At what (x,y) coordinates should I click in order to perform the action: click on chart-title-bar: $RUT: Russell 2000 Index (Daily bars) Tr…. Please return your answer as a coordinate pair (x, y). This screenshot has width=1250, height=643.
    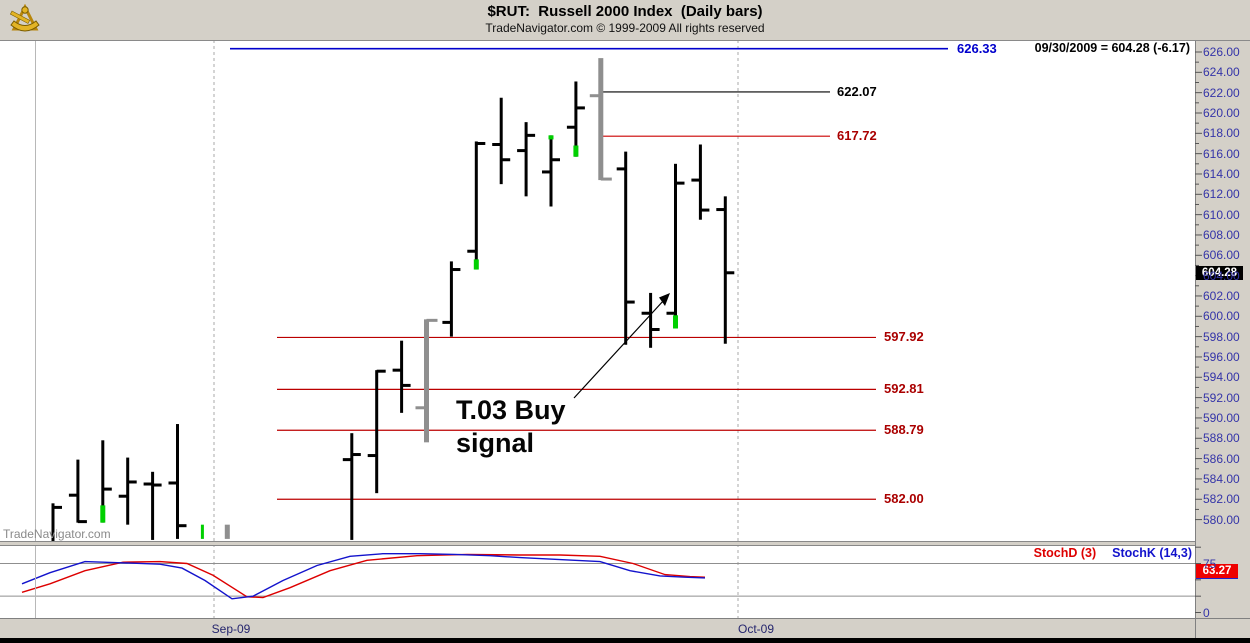
    Looking at the image, I should click on (625, 20).